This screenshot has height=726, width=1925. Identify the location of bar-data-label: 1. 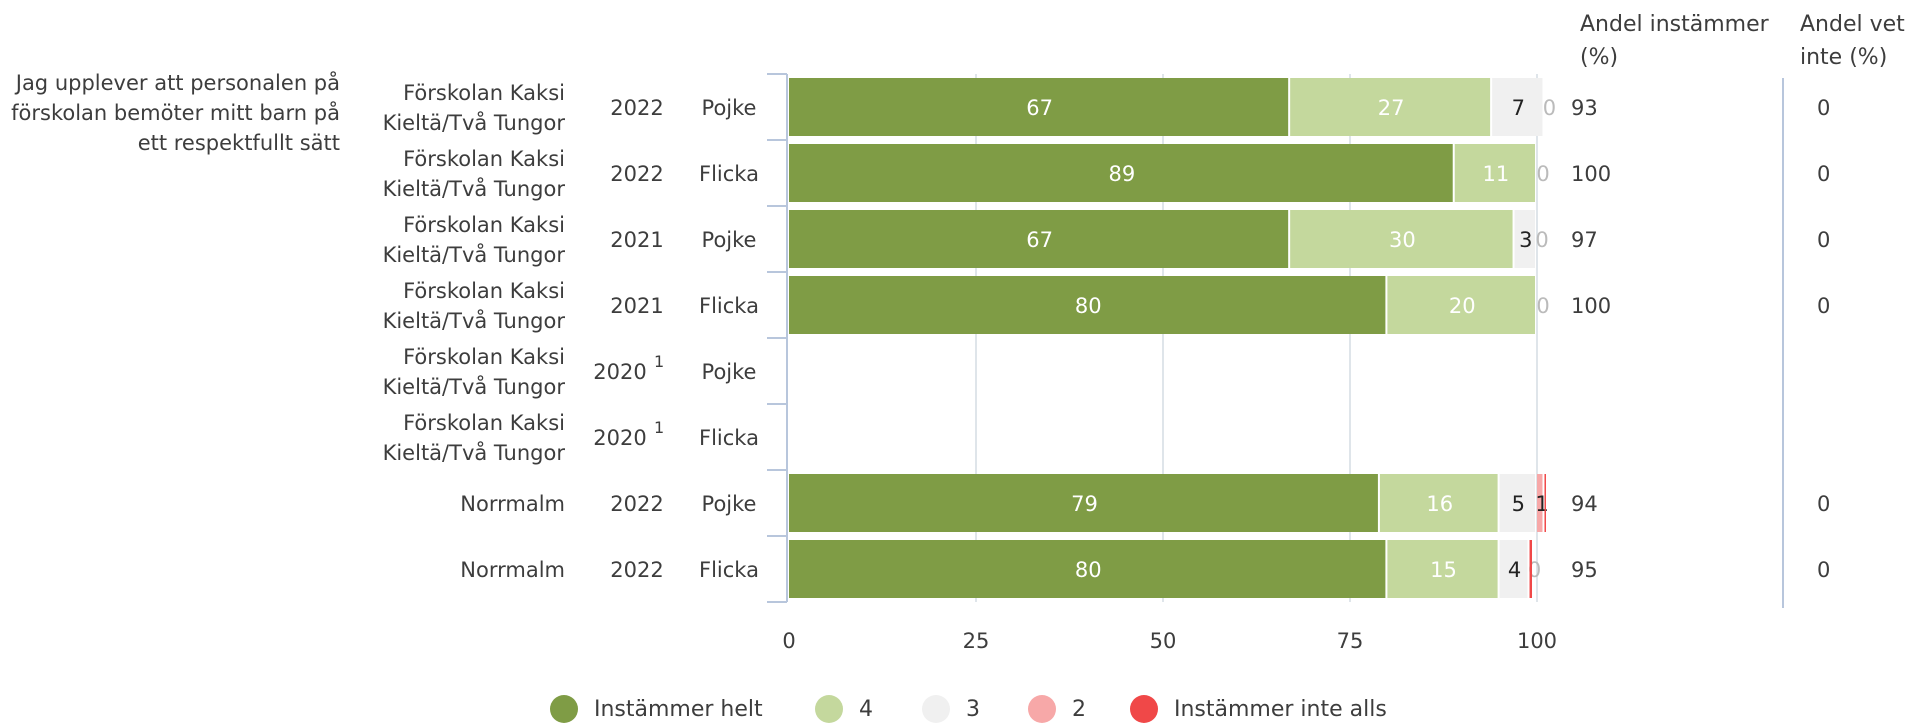
(1541, 504).